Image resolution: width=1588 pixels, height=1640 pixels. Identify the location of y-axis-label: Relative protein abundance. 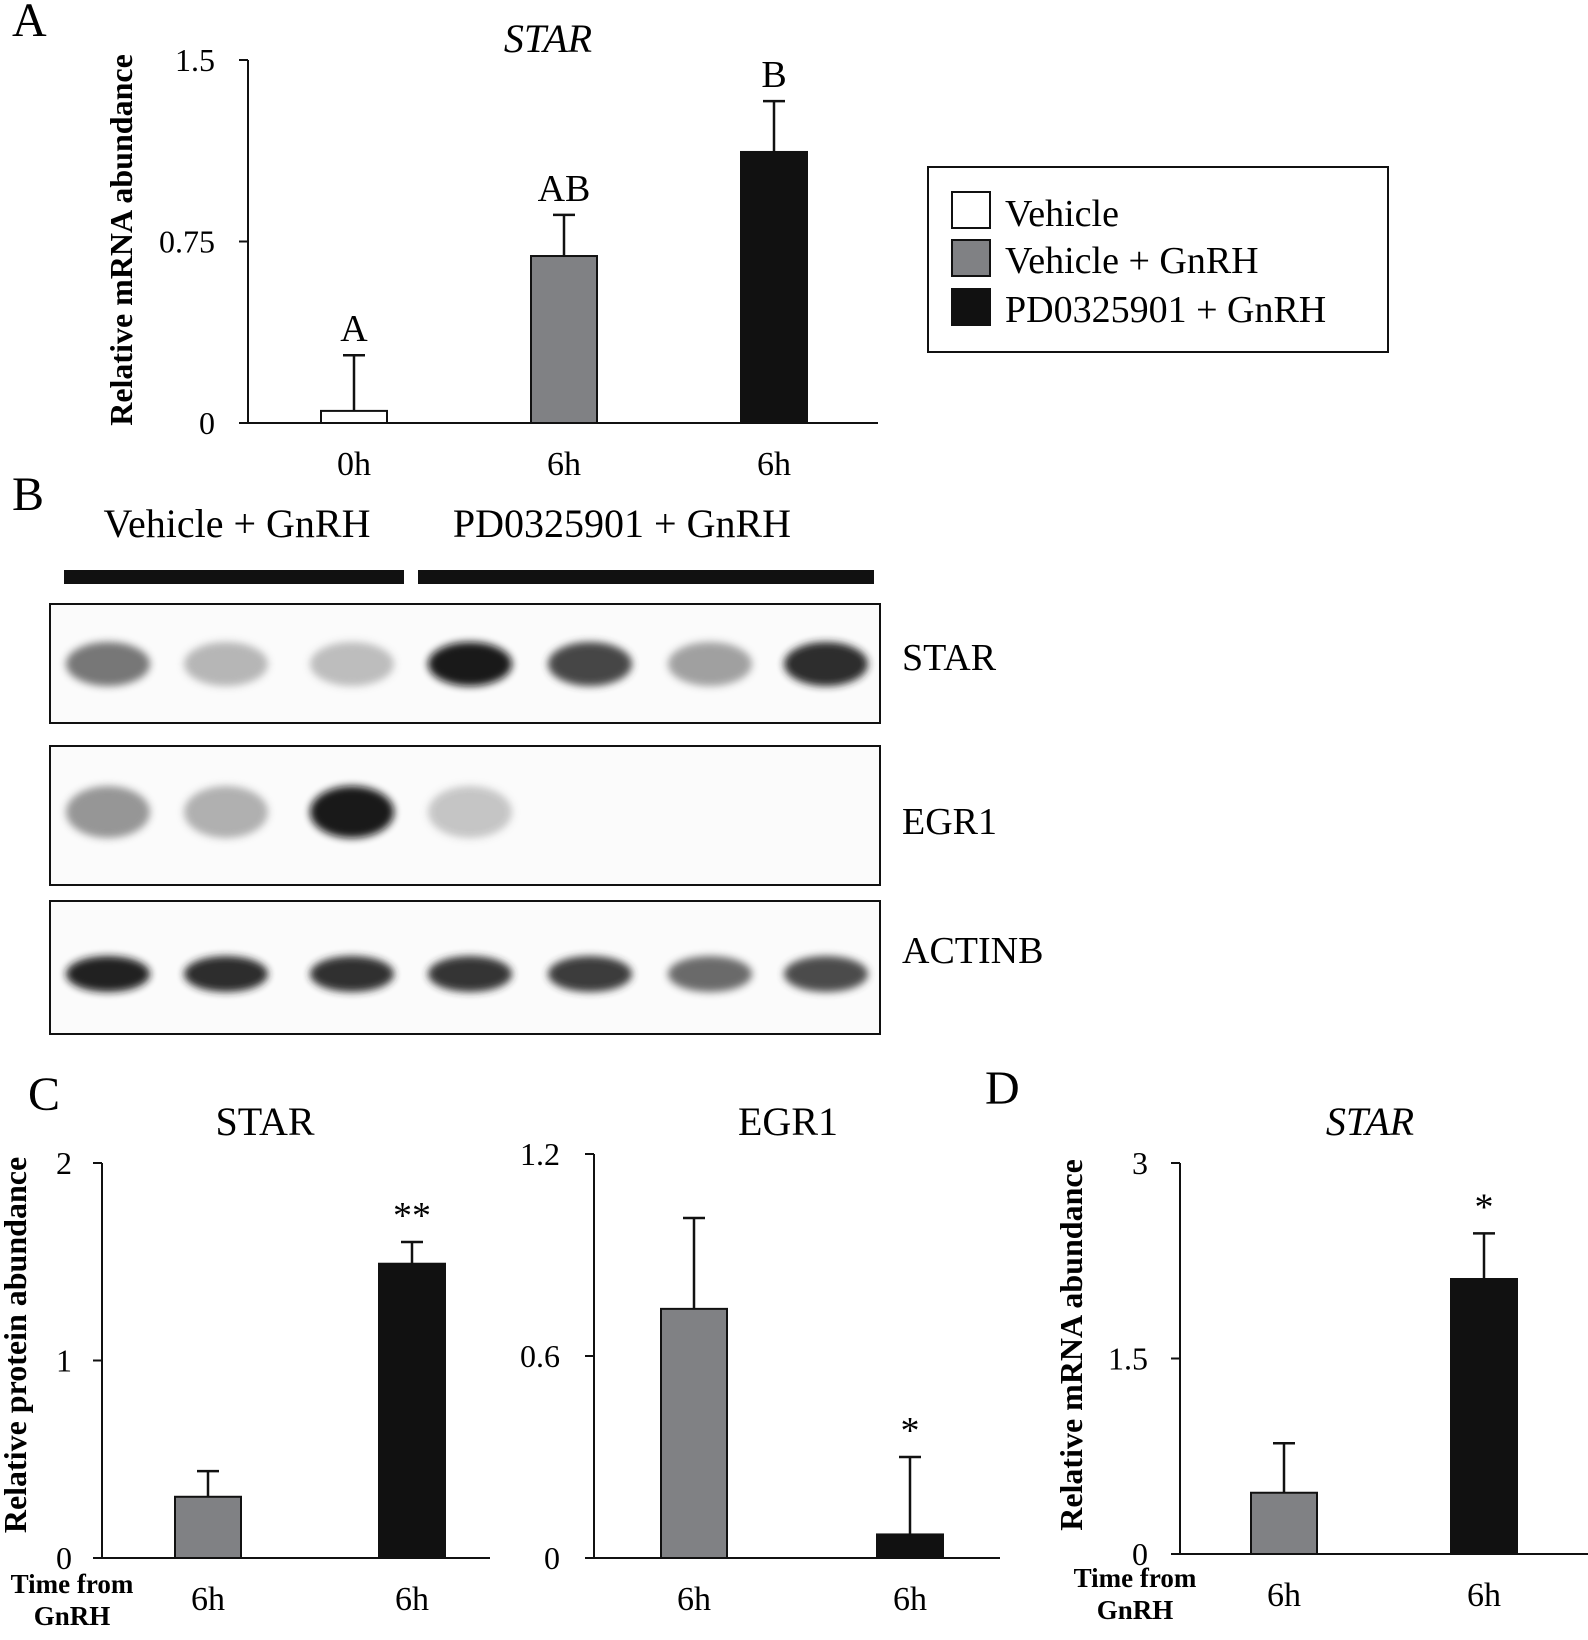
(16, 1345).